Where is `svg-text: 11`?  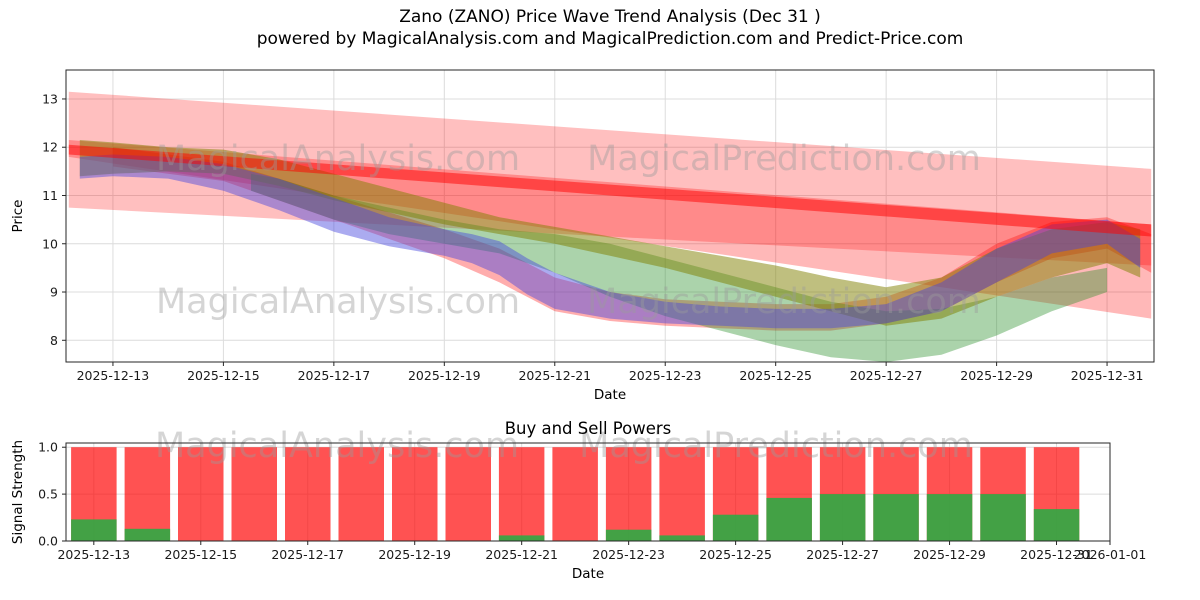
svg-text: 11 is located at coordinates (50, 195).